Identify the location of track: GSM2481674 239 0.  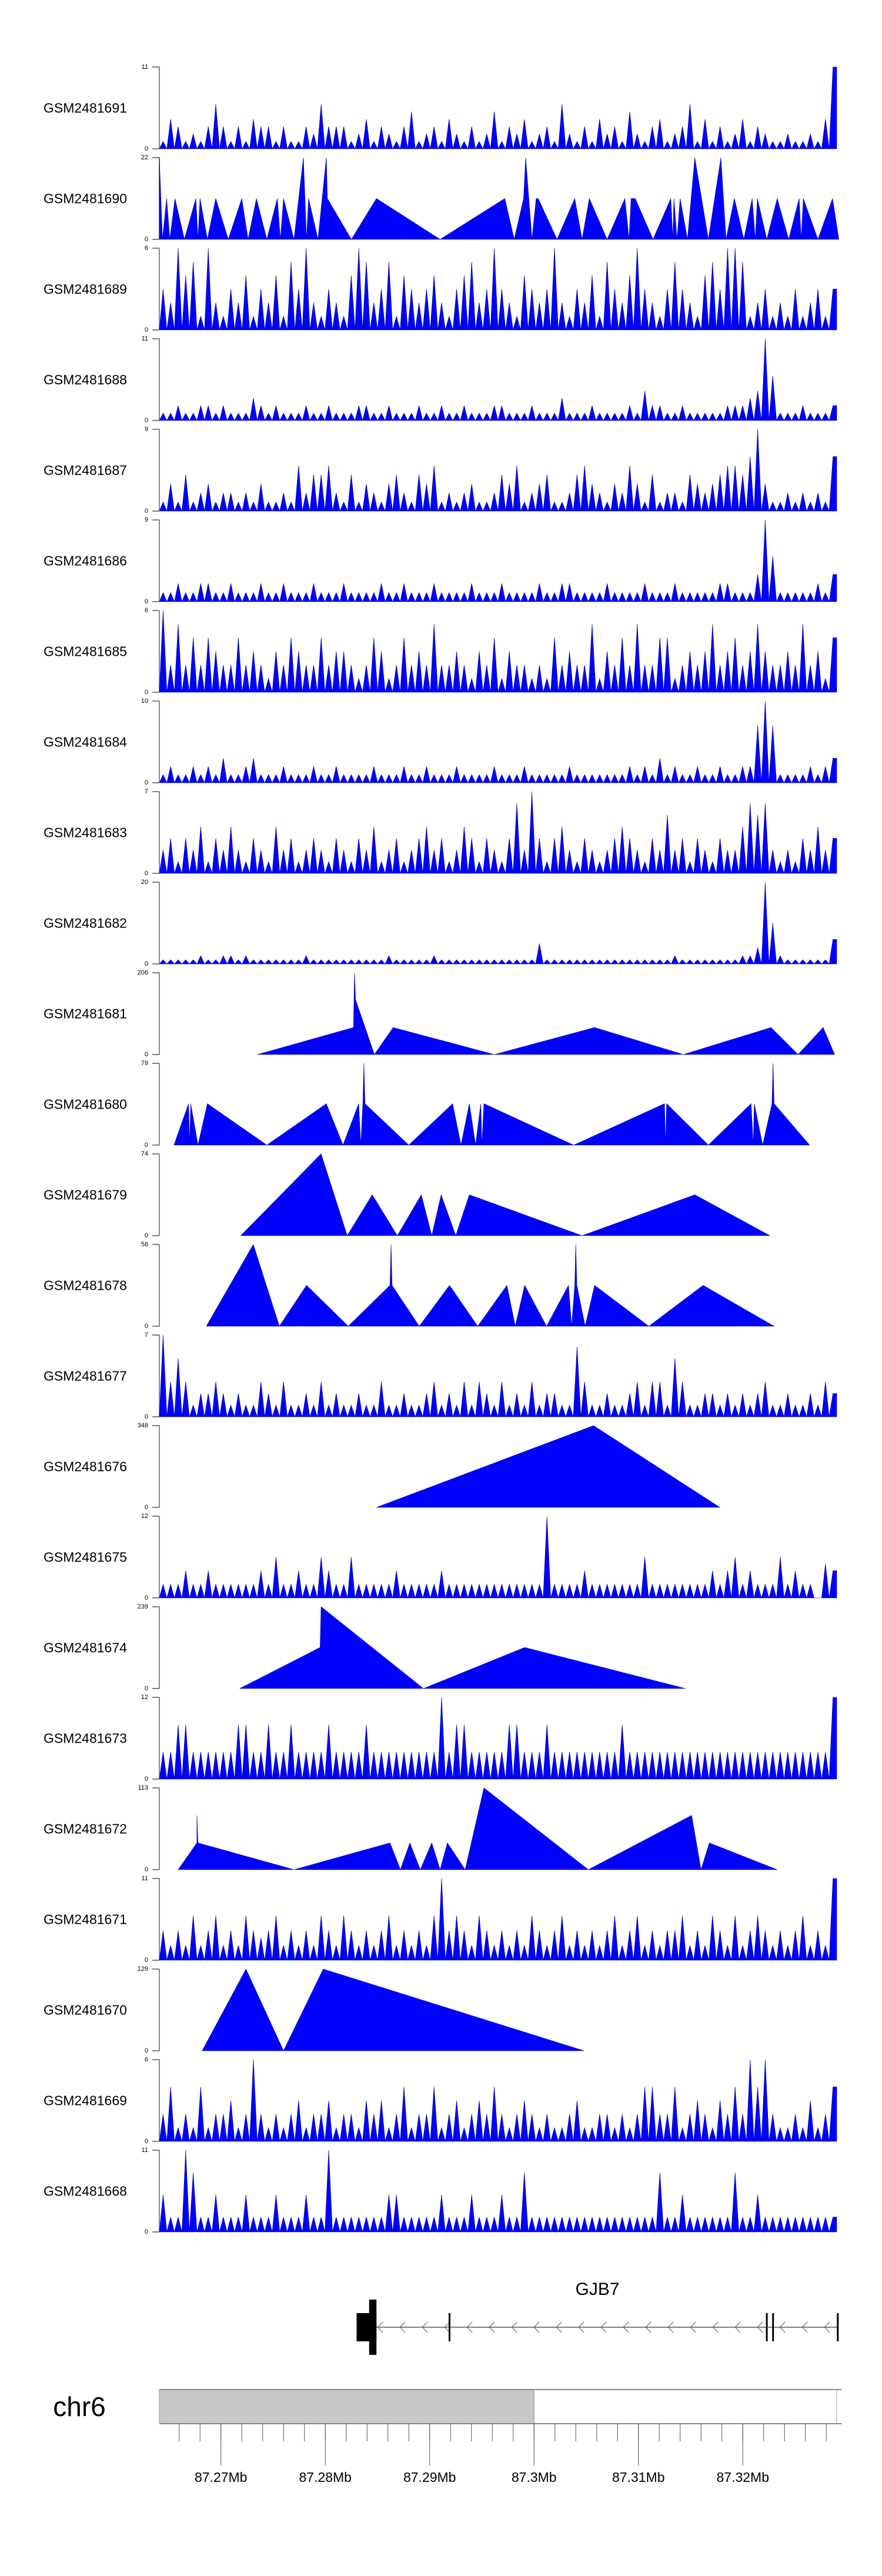
(365, 1647).